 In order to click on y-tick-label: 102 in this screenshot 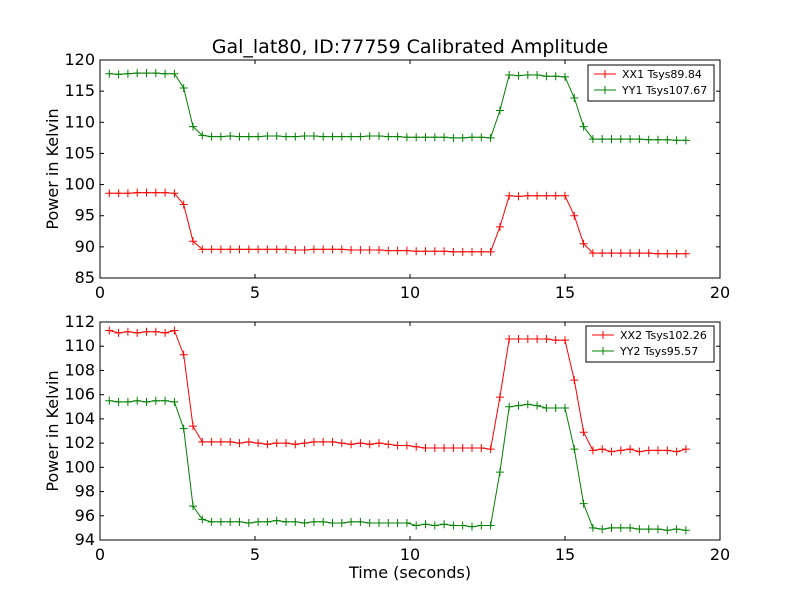, I will do `click(79, 442)`.